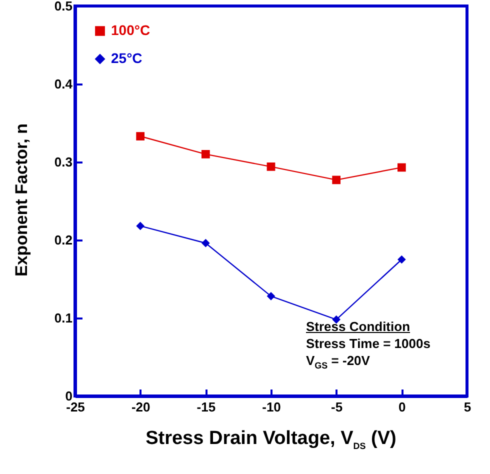 The width and height of the screenshot is (490, 474). I want to click on x-tick-label: -20, so click(140, 407).